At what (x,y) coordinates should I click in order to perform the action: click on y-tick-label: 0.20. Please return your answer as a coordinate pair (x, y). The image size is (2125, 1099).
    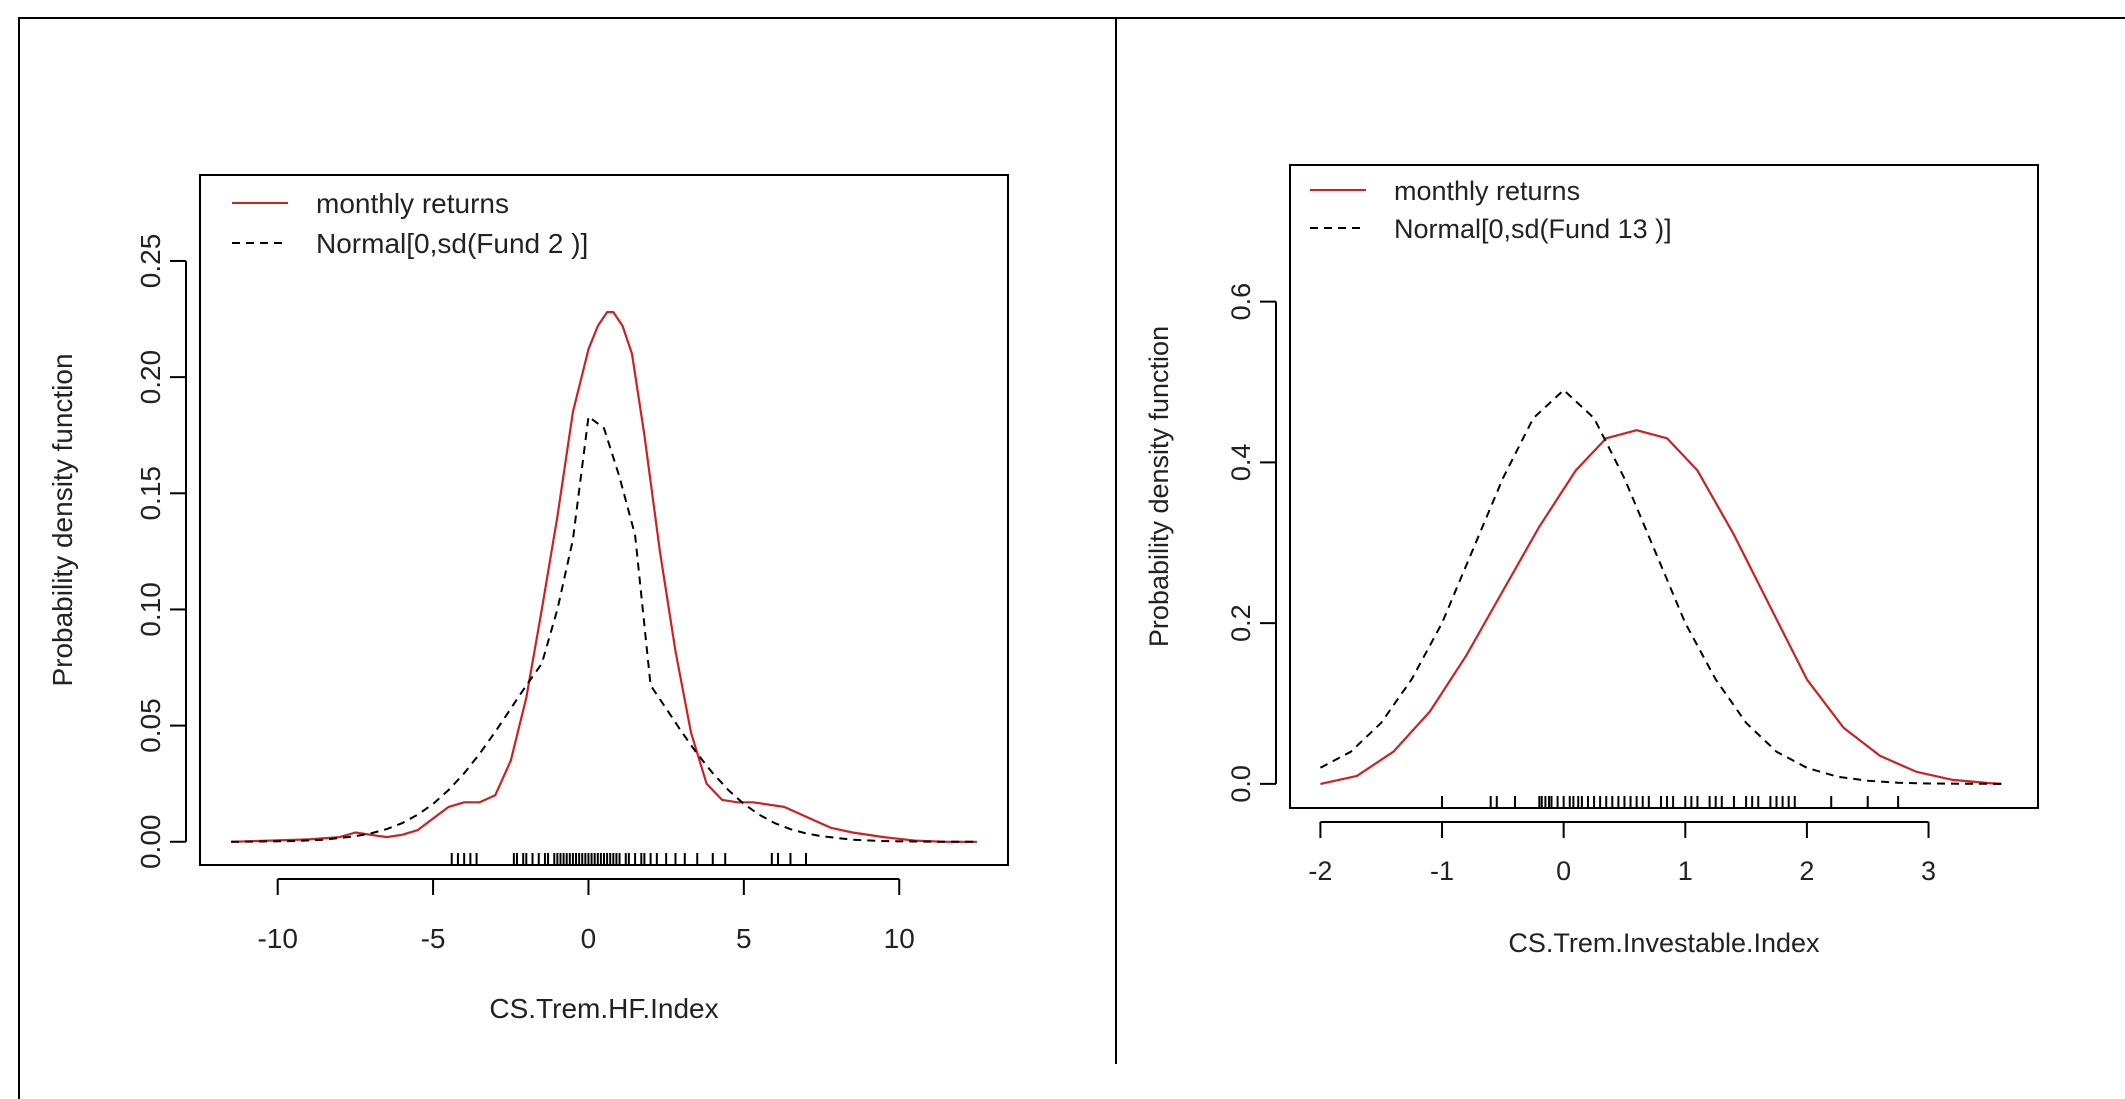
    Looking at the image, I should click on (150, 377).